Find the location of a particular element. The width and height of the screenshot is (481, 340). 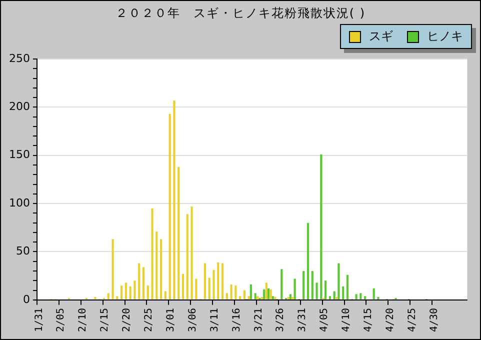

x-tick-label: 4/25 is located at coordinates (412, 320).